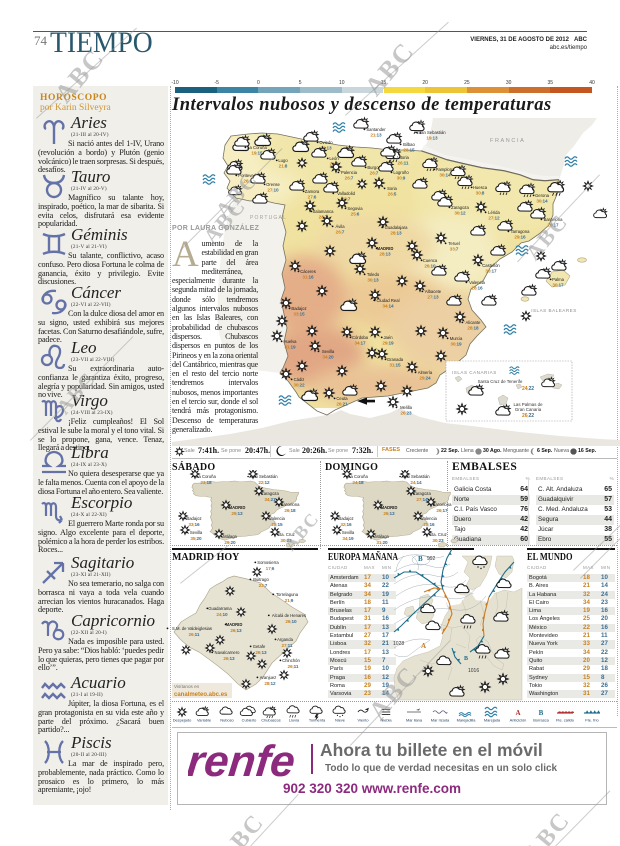 The width and height of the screenshot is (620, 846). I want to click on svg-text: 22|7, so click(263, 585).